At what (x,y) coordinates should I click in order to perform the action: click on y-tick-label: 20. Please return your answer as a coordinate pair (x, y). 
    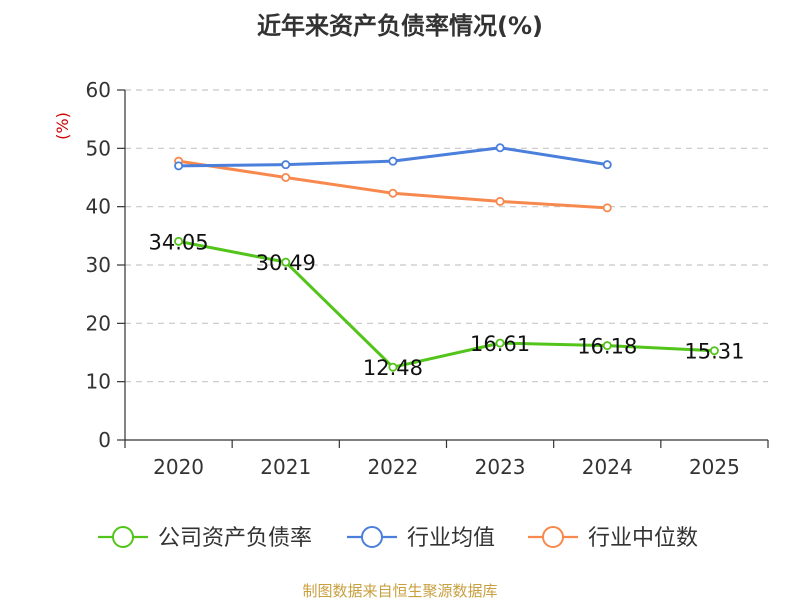
    Looking at the image, I should click on (98, 323).